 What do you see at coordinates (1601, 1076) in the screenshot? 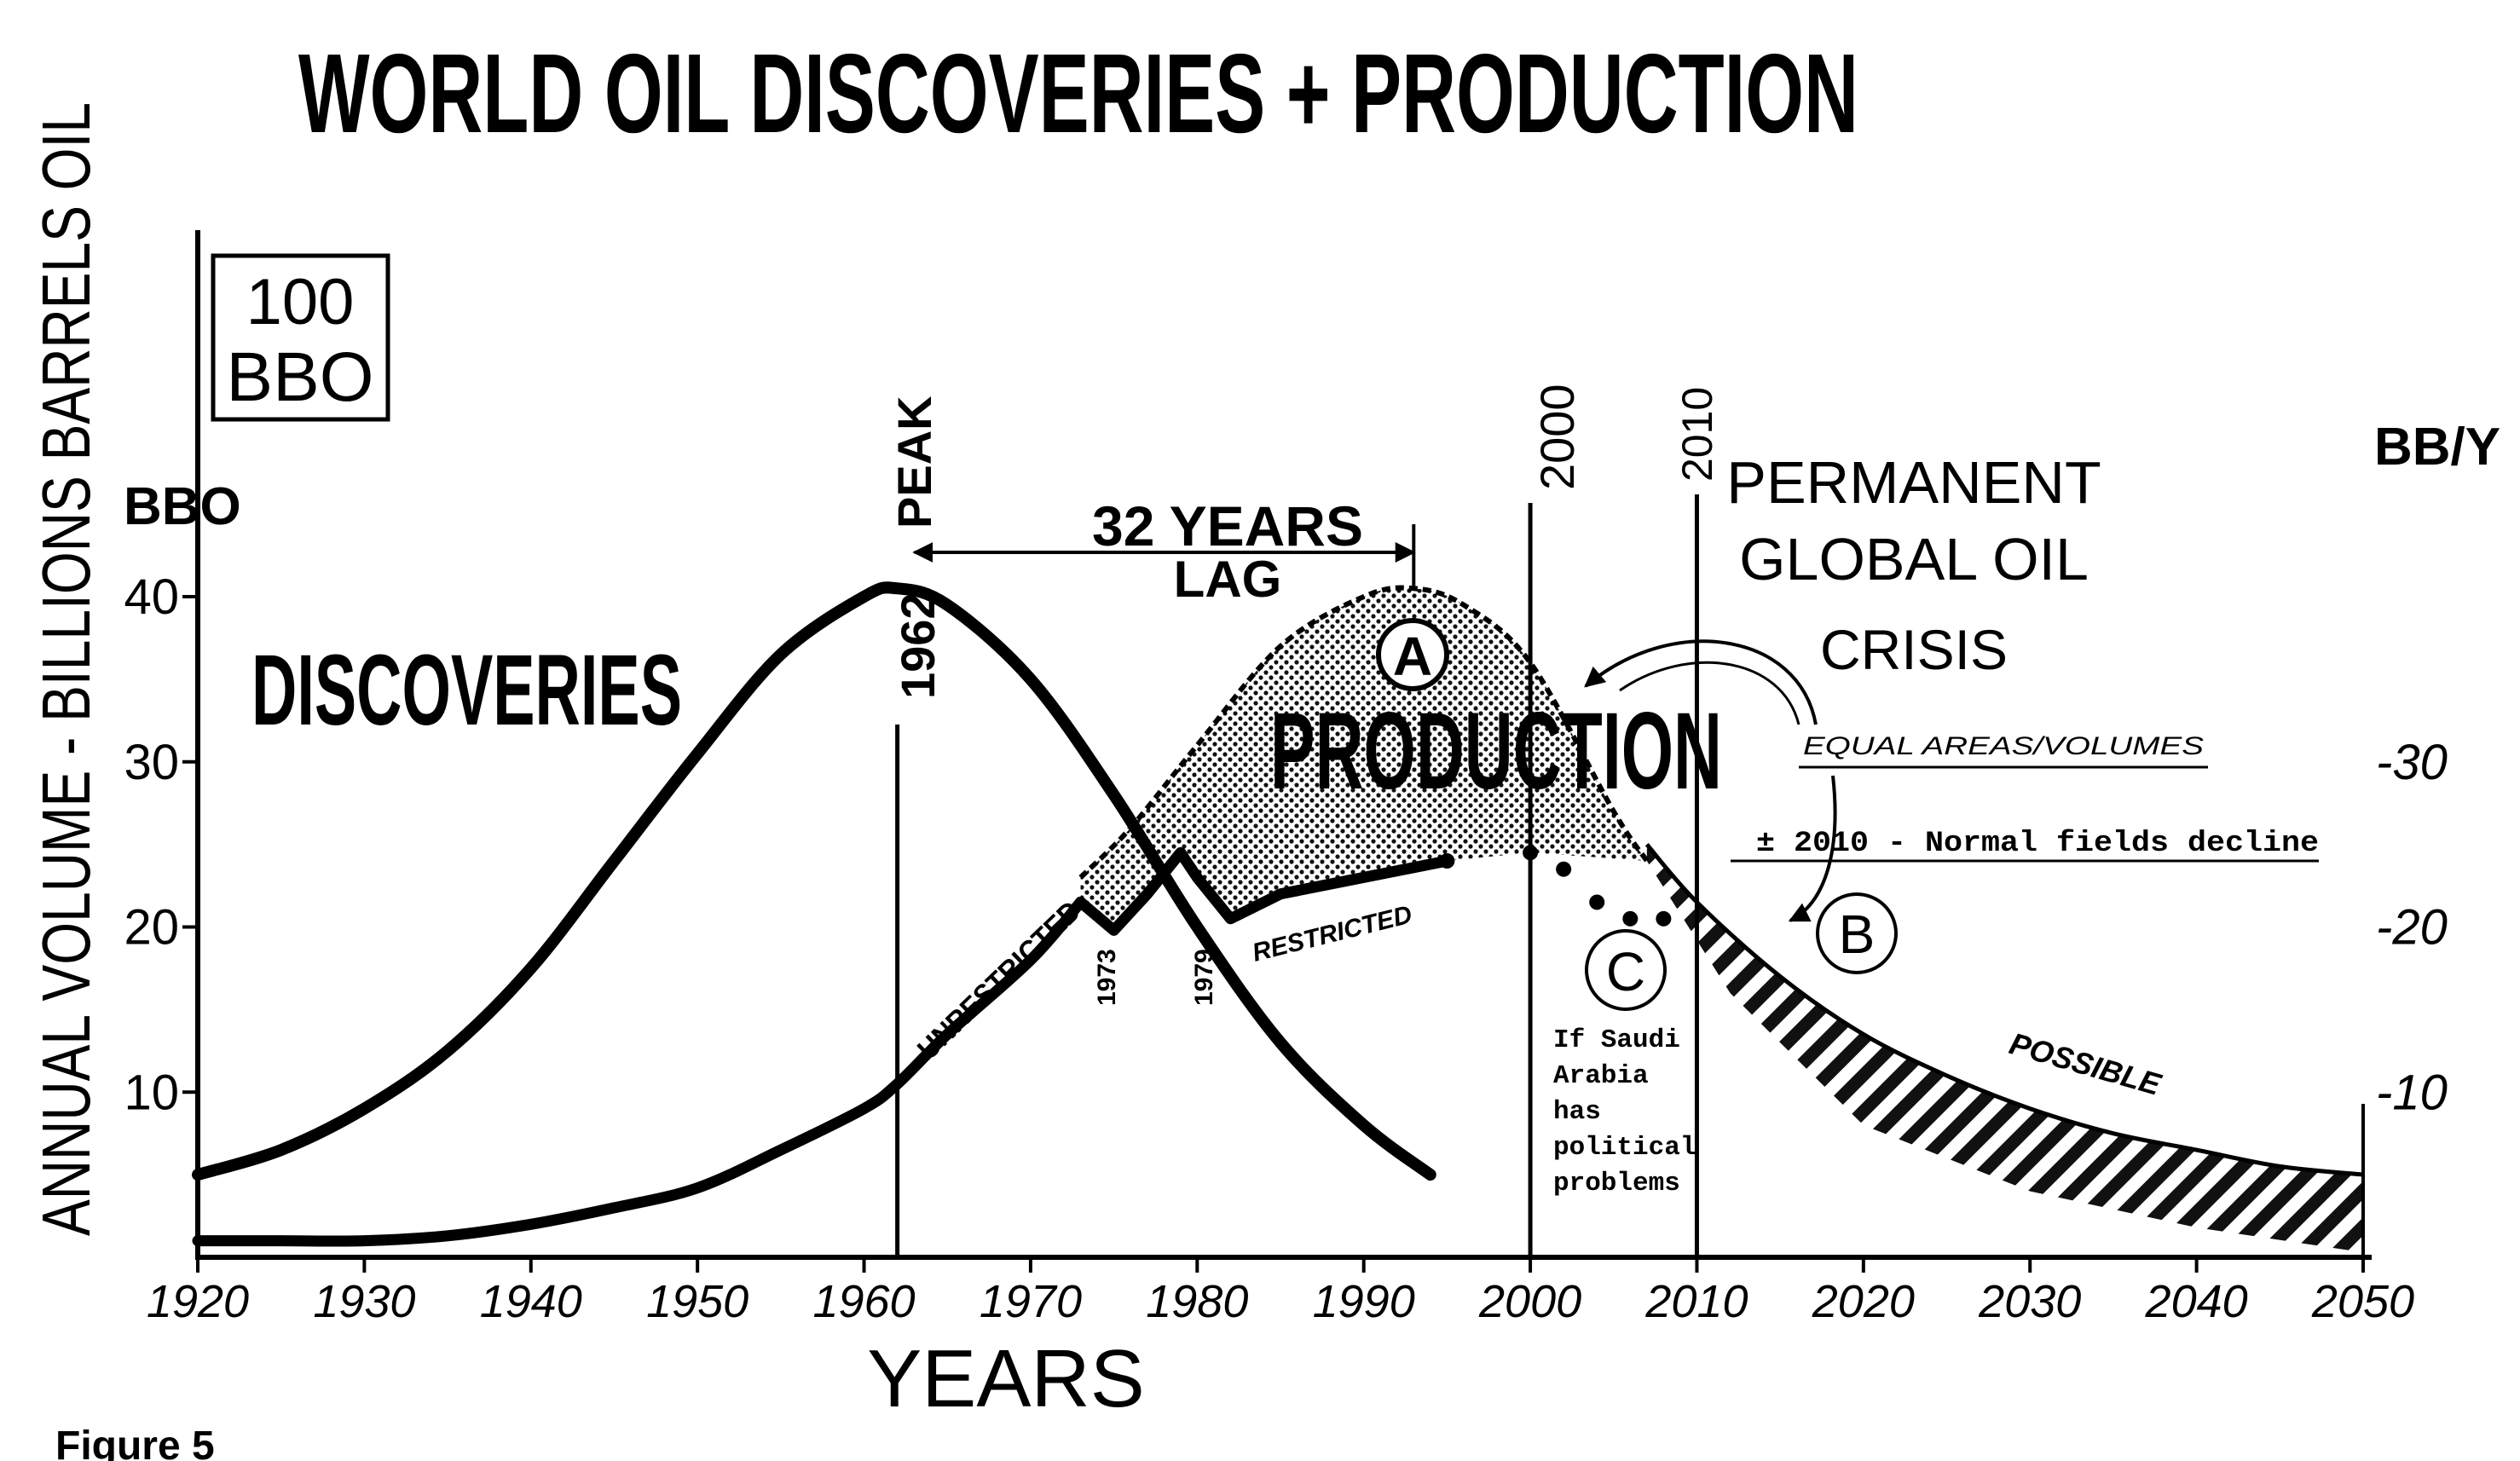
I see `saudi-note-line2: Arabia` at bounding box center [1601, 1076].